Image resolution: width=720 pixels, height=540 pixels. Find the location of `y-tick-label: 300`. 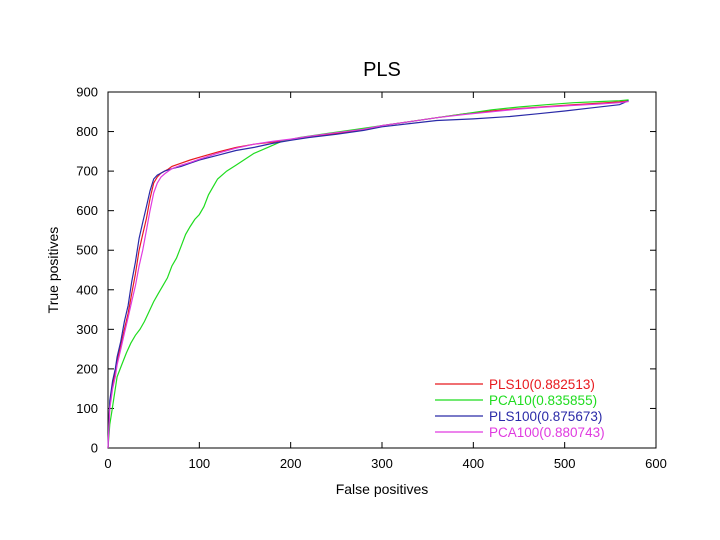

y-tick-label: 300 is located at coordinates (87, 329).